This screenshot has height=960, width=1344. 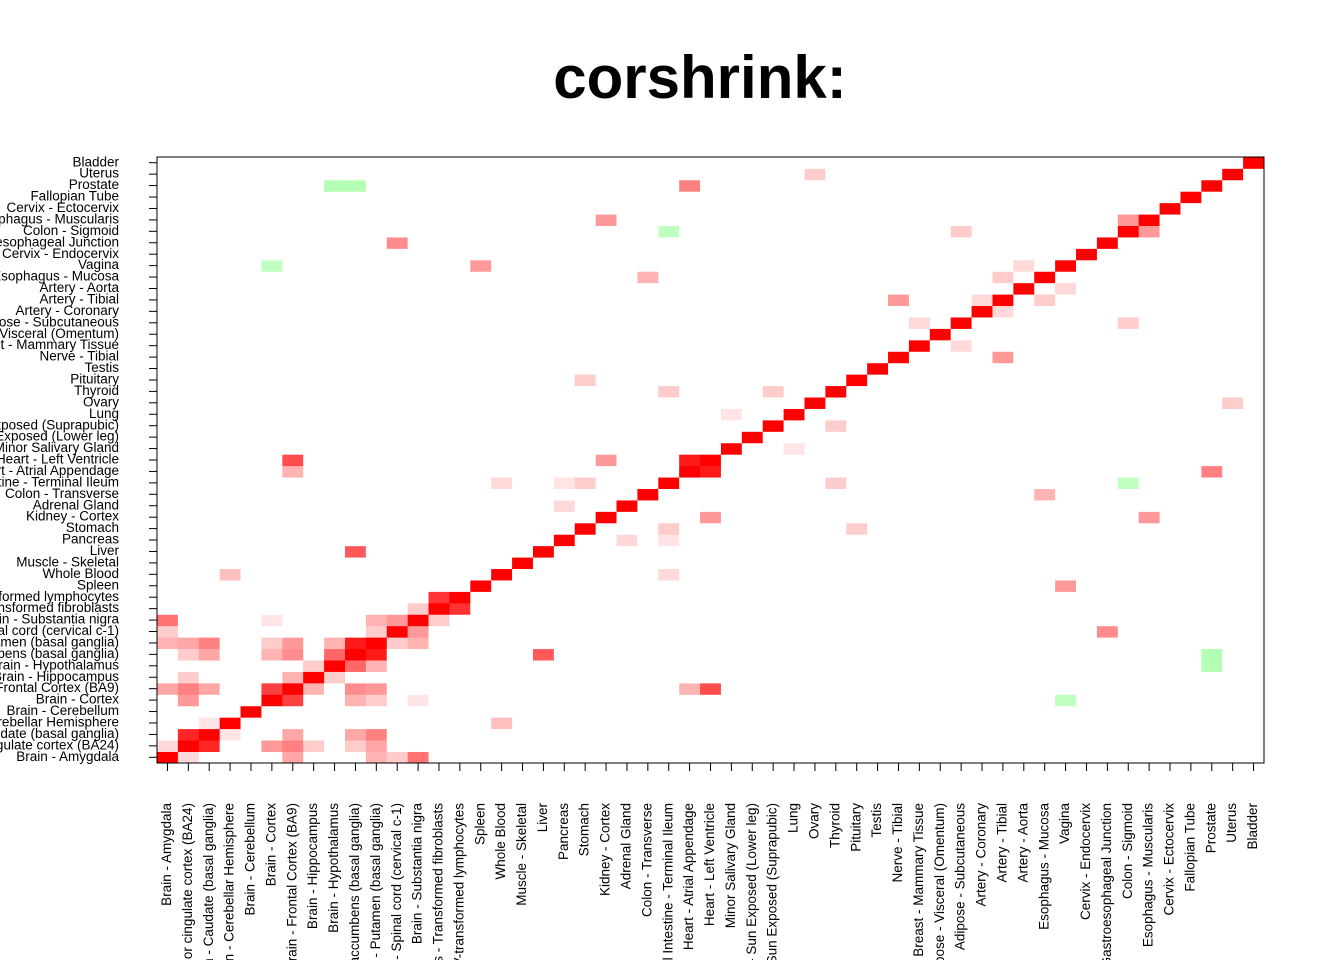 I want to click on y-tick-label: Cervix - Ectocervix, so click(x=62, y=207).